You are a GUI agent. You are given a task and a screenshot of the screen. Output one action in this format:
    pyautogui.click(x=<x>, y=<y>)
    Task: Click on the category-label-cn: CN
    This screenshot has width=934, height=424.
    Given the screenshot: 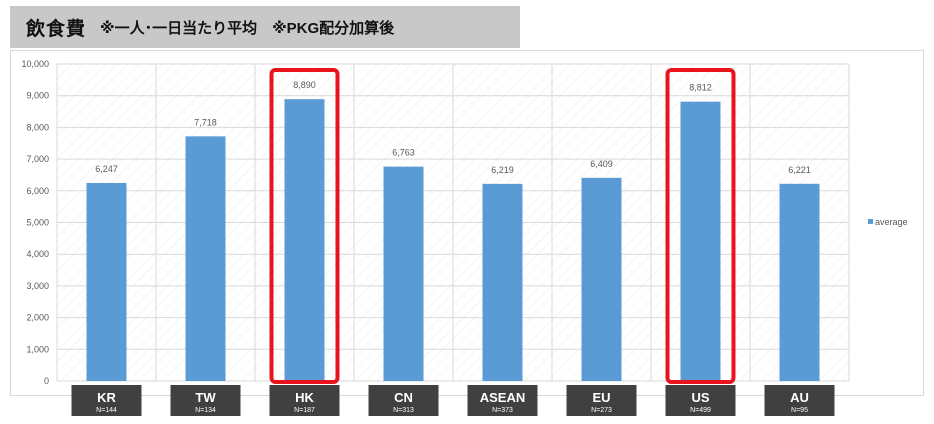 What is the action you would take?
    pyautogui.click(x=403, y=397)
    